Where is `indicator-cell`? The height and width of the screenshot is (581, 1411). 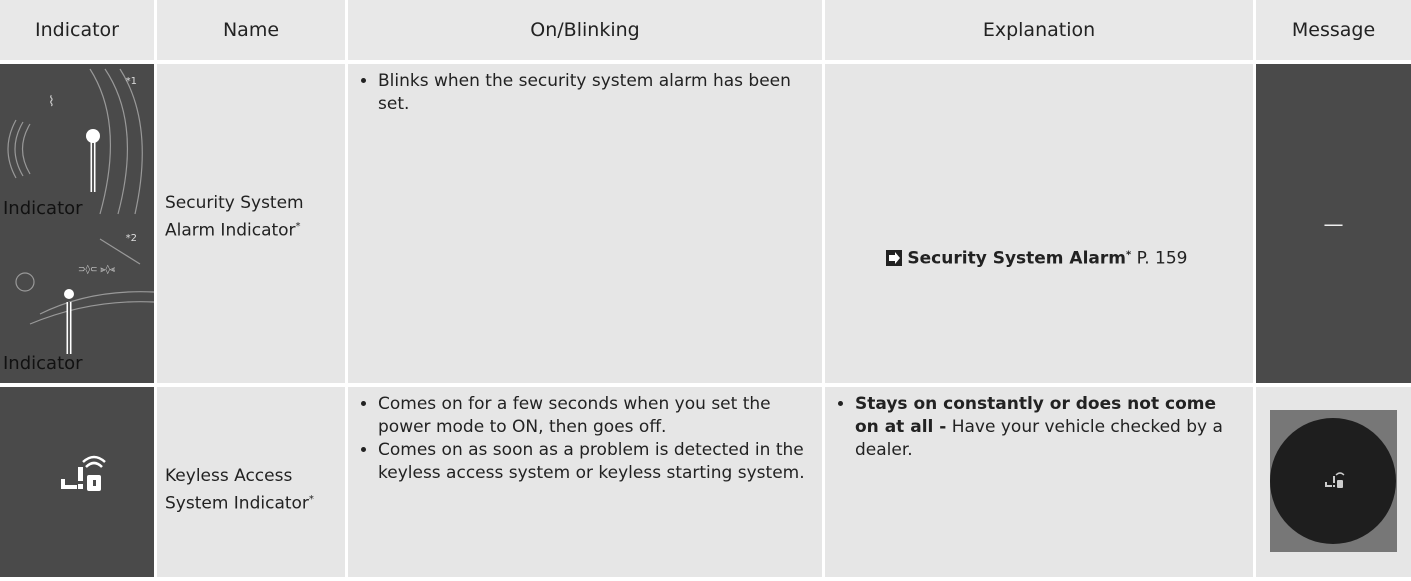 indicator-cell is located at coordinates (77, 482).